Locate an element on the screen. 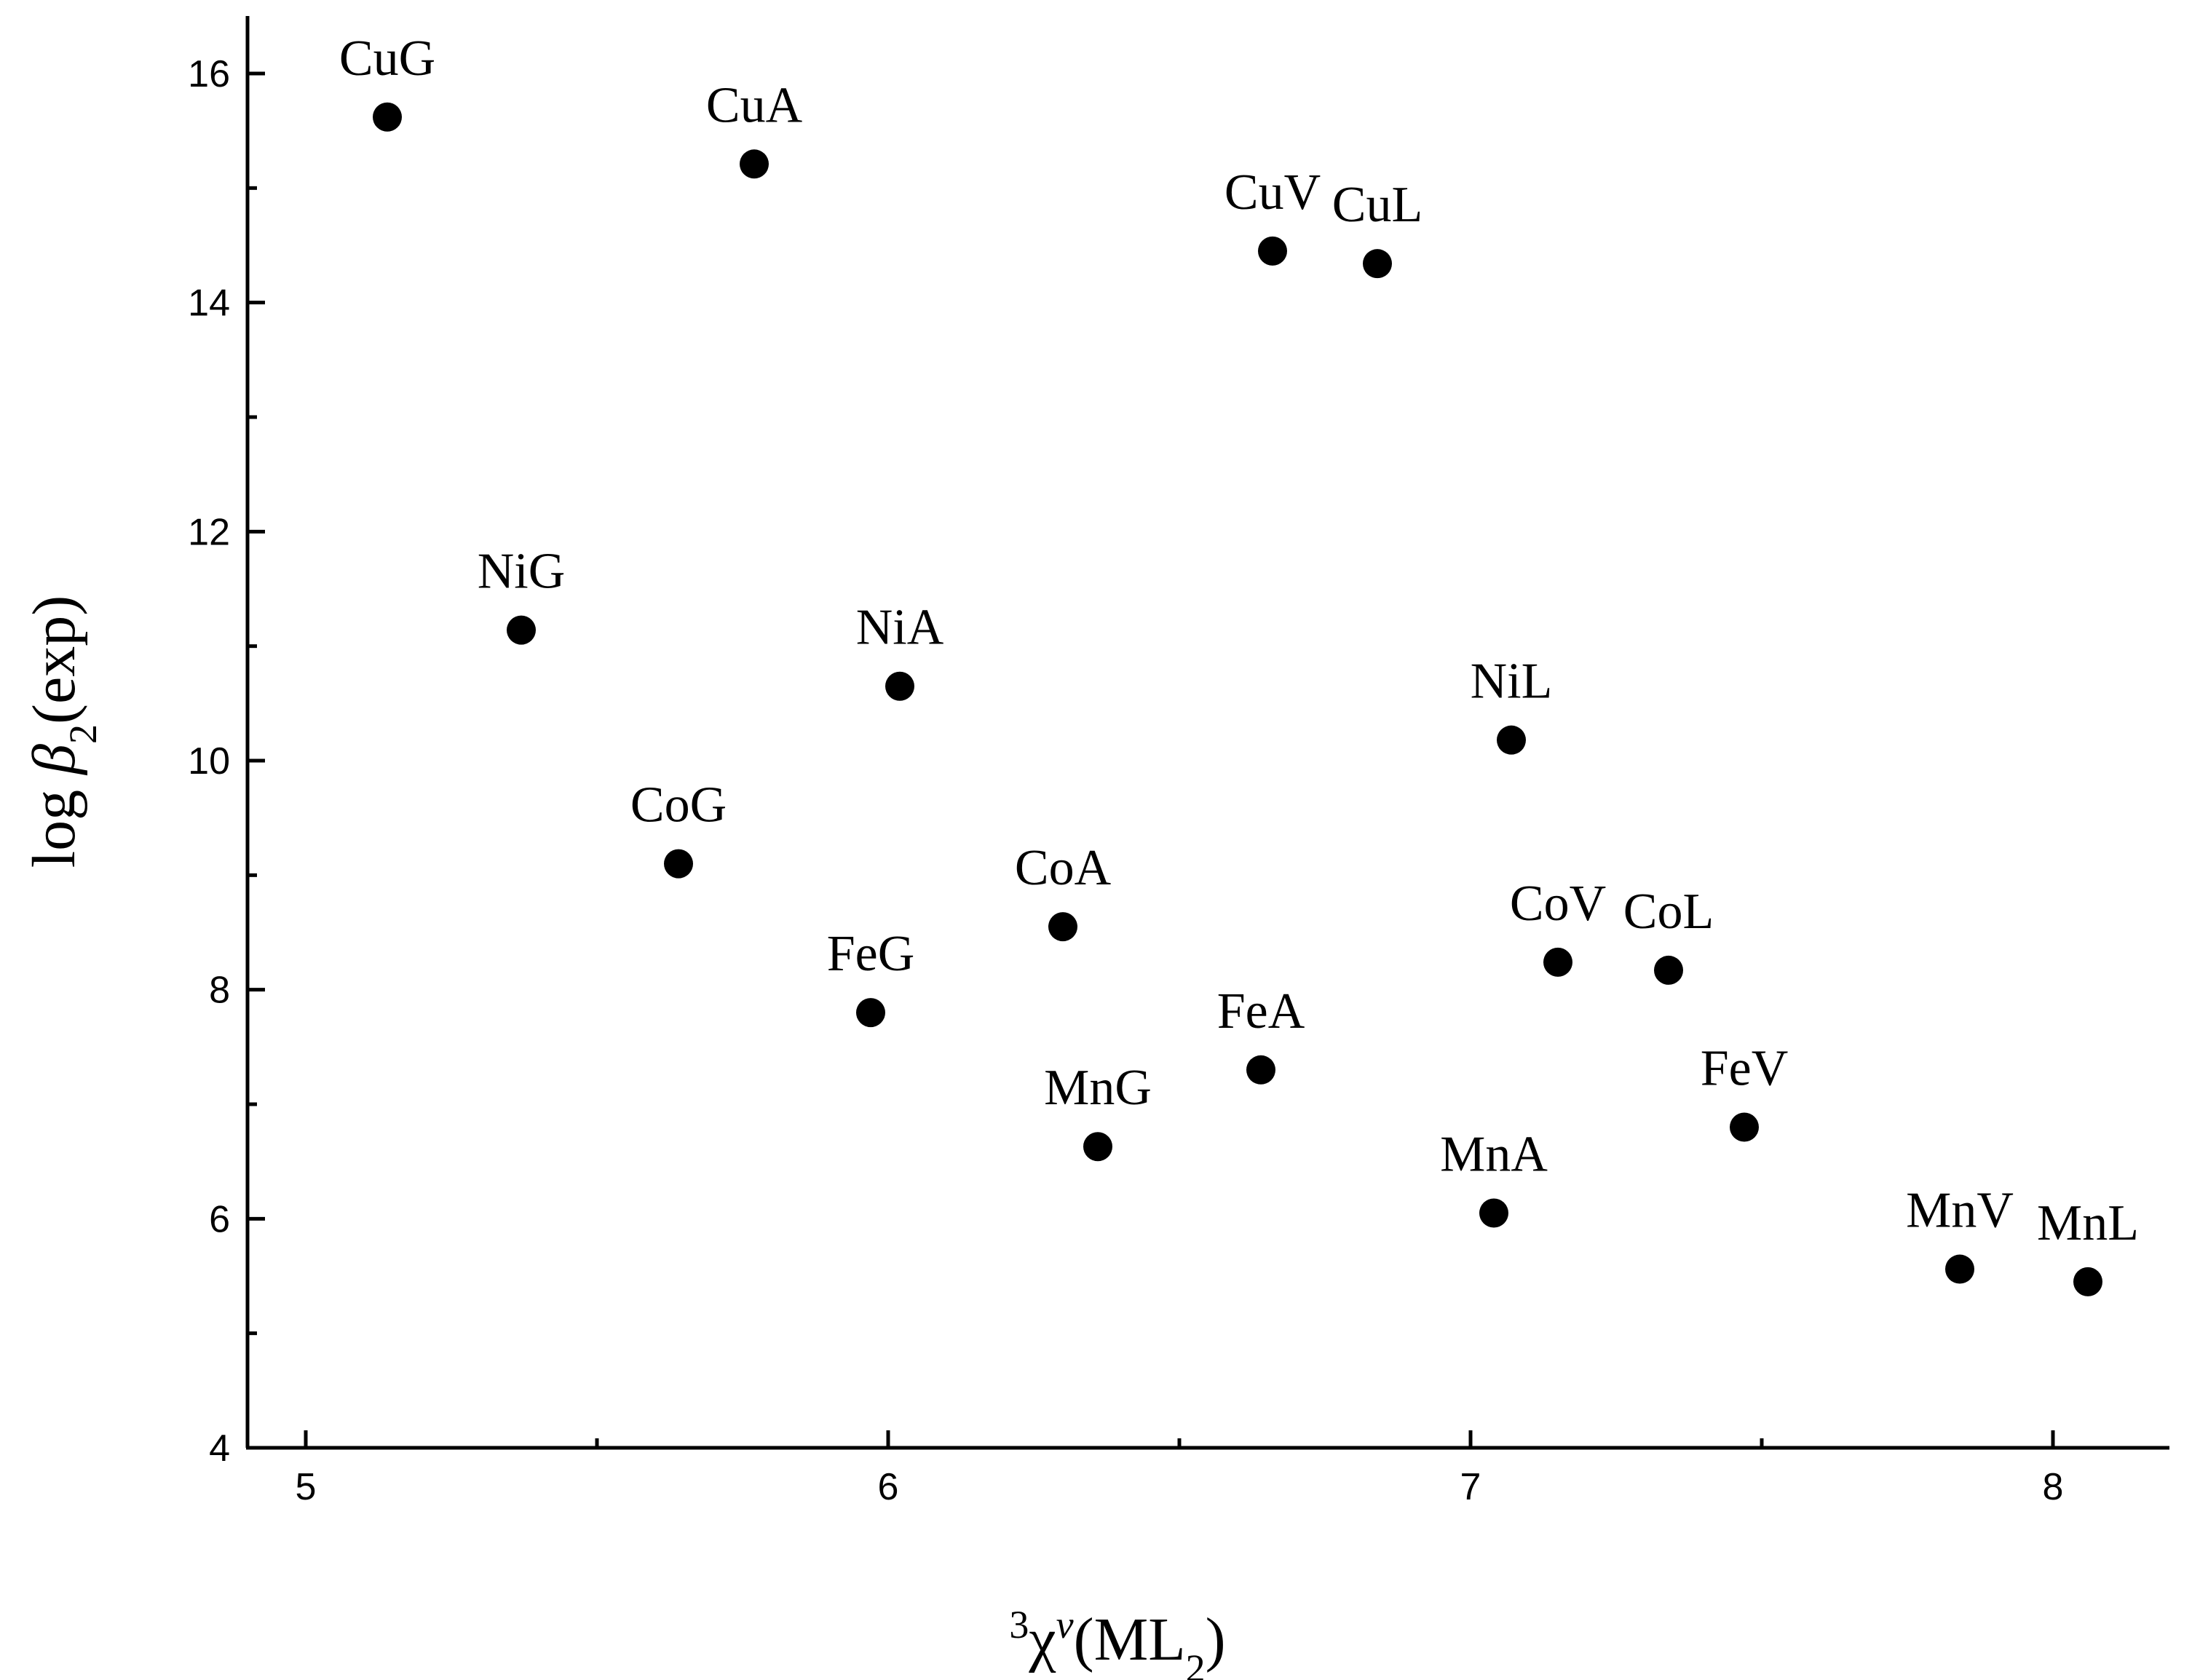 Image resolution: width=2192 pixels, height=1680 pixels. data-point-mnl is located at coordinates (2087, 1281).